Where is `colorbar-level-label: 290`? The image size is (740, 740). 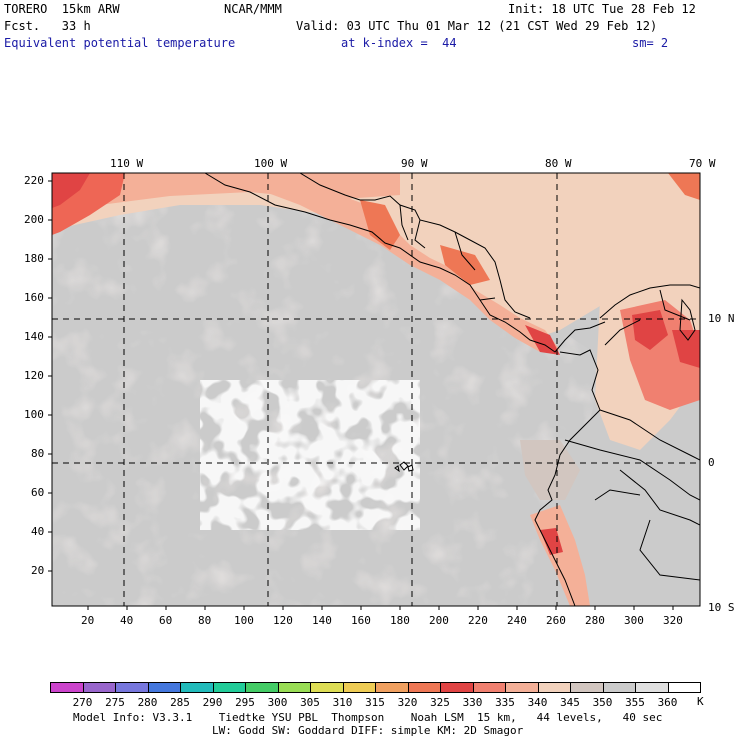 colorbar-level-label: 290 is located at coordinates (212, 702).